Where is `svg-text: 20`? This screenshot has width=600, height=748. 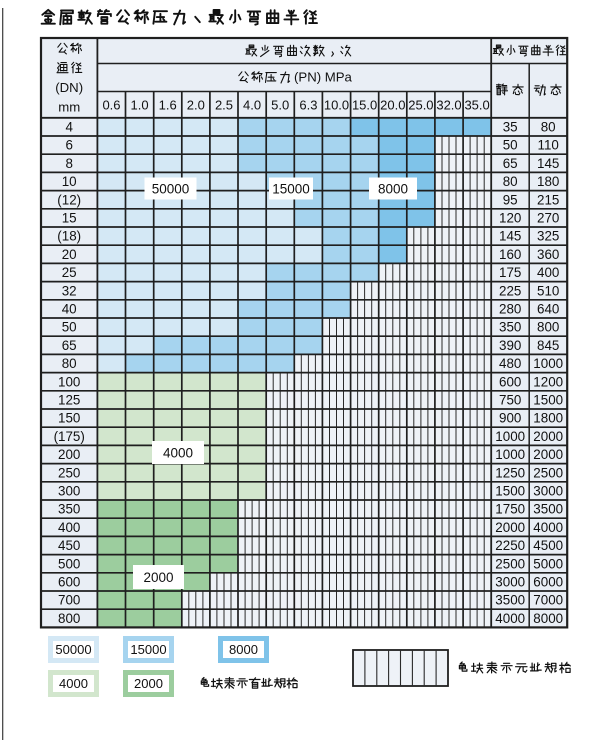
svg-text: 20 is located at coordinates (69, 254).